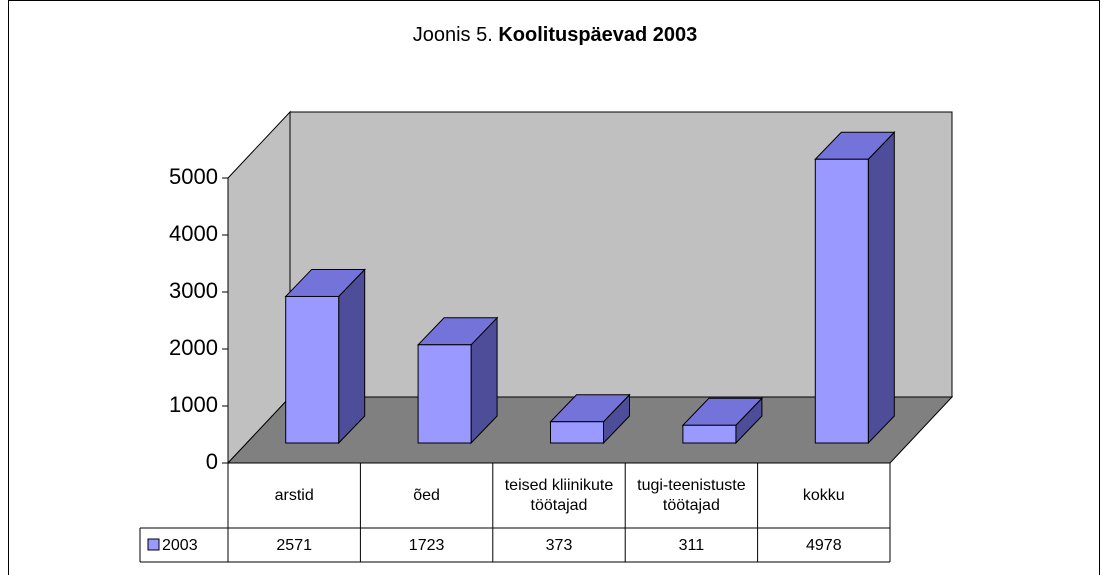  What do you see at coordinates (427, 545) in the screenshot?
I see `value-cell: 1723` at bounding box center [427, 545].